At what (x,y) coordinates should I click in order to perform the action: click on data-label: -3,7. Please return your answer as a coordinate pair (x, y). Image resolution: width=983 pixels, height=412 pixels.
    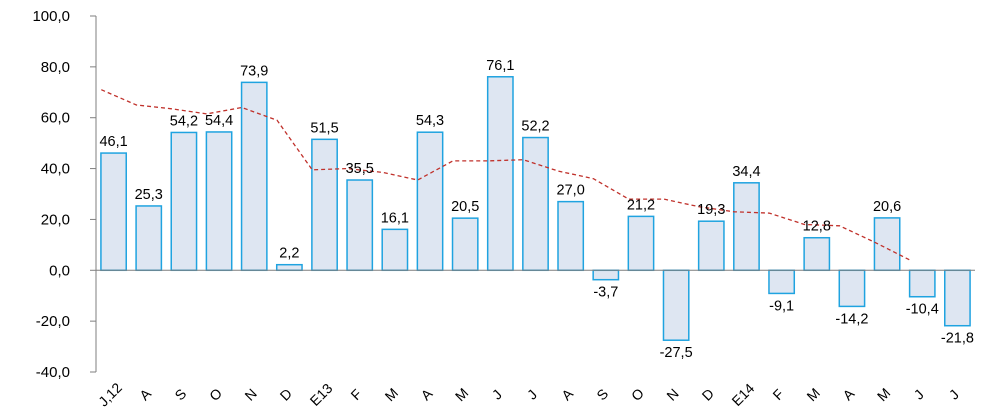
    Looking at the image, I should click on (605, 293).